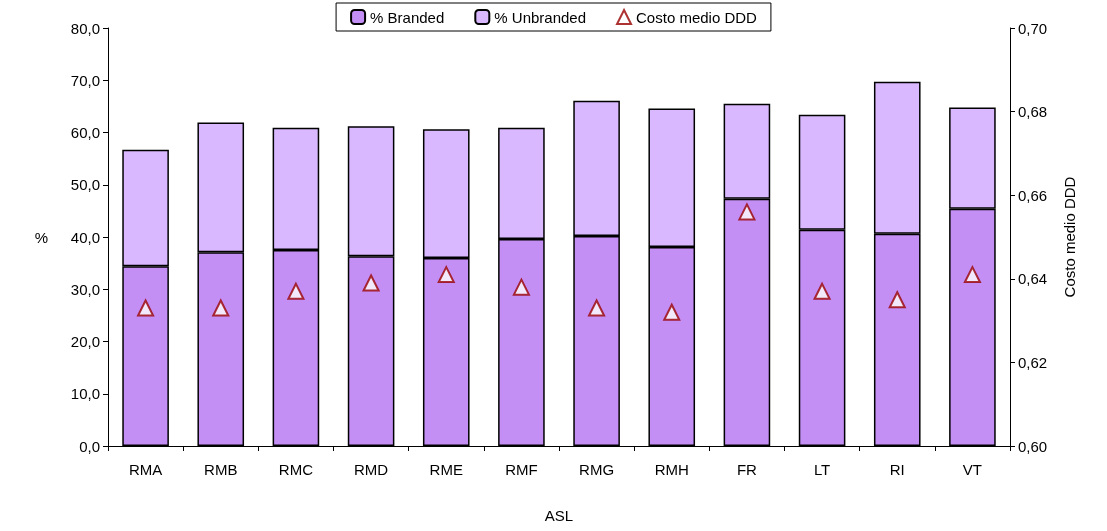 Image resolution: width=1107 pixels, height=531 pixels. I want to click on legend-label: % Branded, so click(407, 17).